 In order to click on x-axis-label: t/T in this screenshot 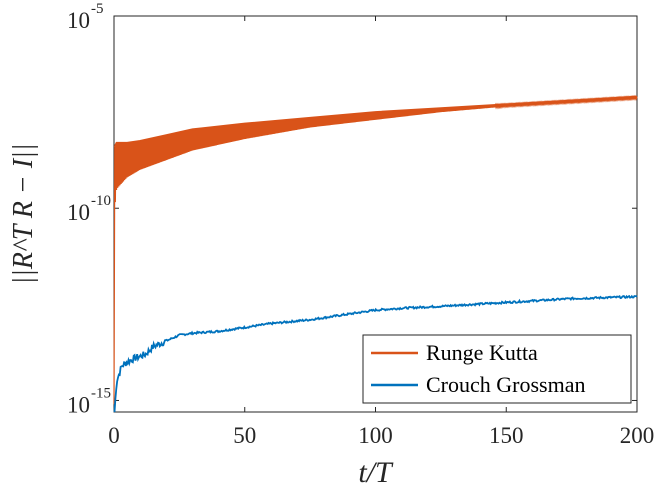, I will do `click(376, 472)`.